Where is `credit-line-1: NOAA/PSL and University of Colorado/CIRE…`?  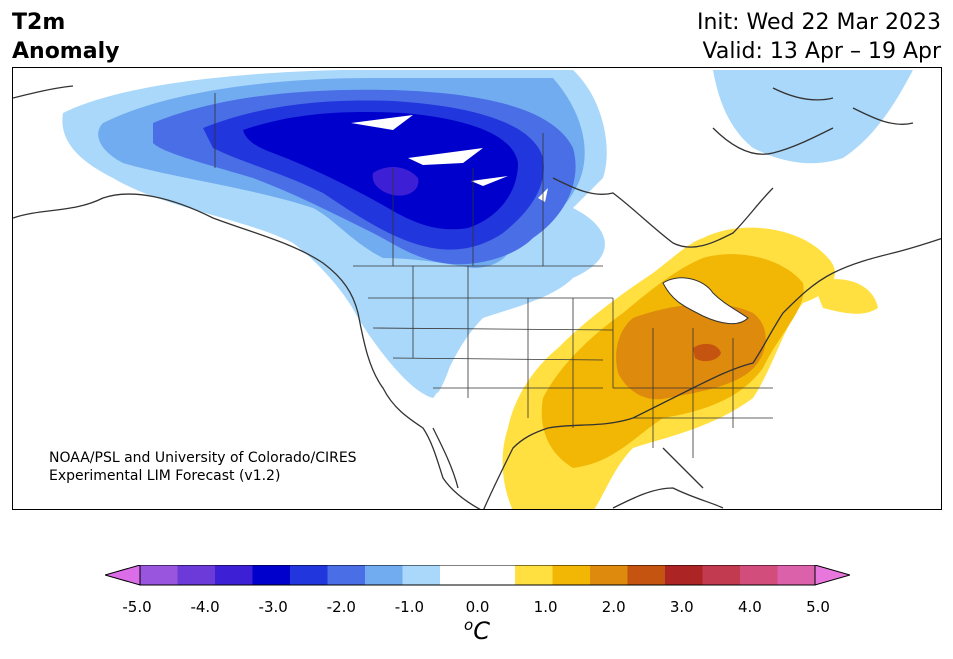 credit-line-1: NOAA/PSL and University of Colorado/CIRE… is located at coordinates (203, 458).